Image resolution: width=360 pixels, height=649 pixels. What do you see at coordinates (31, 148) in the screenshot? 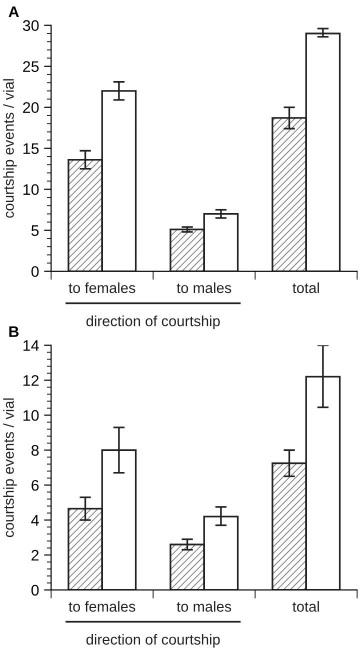
I see `y-tick-label: 15` at bounding box center [31, 148].